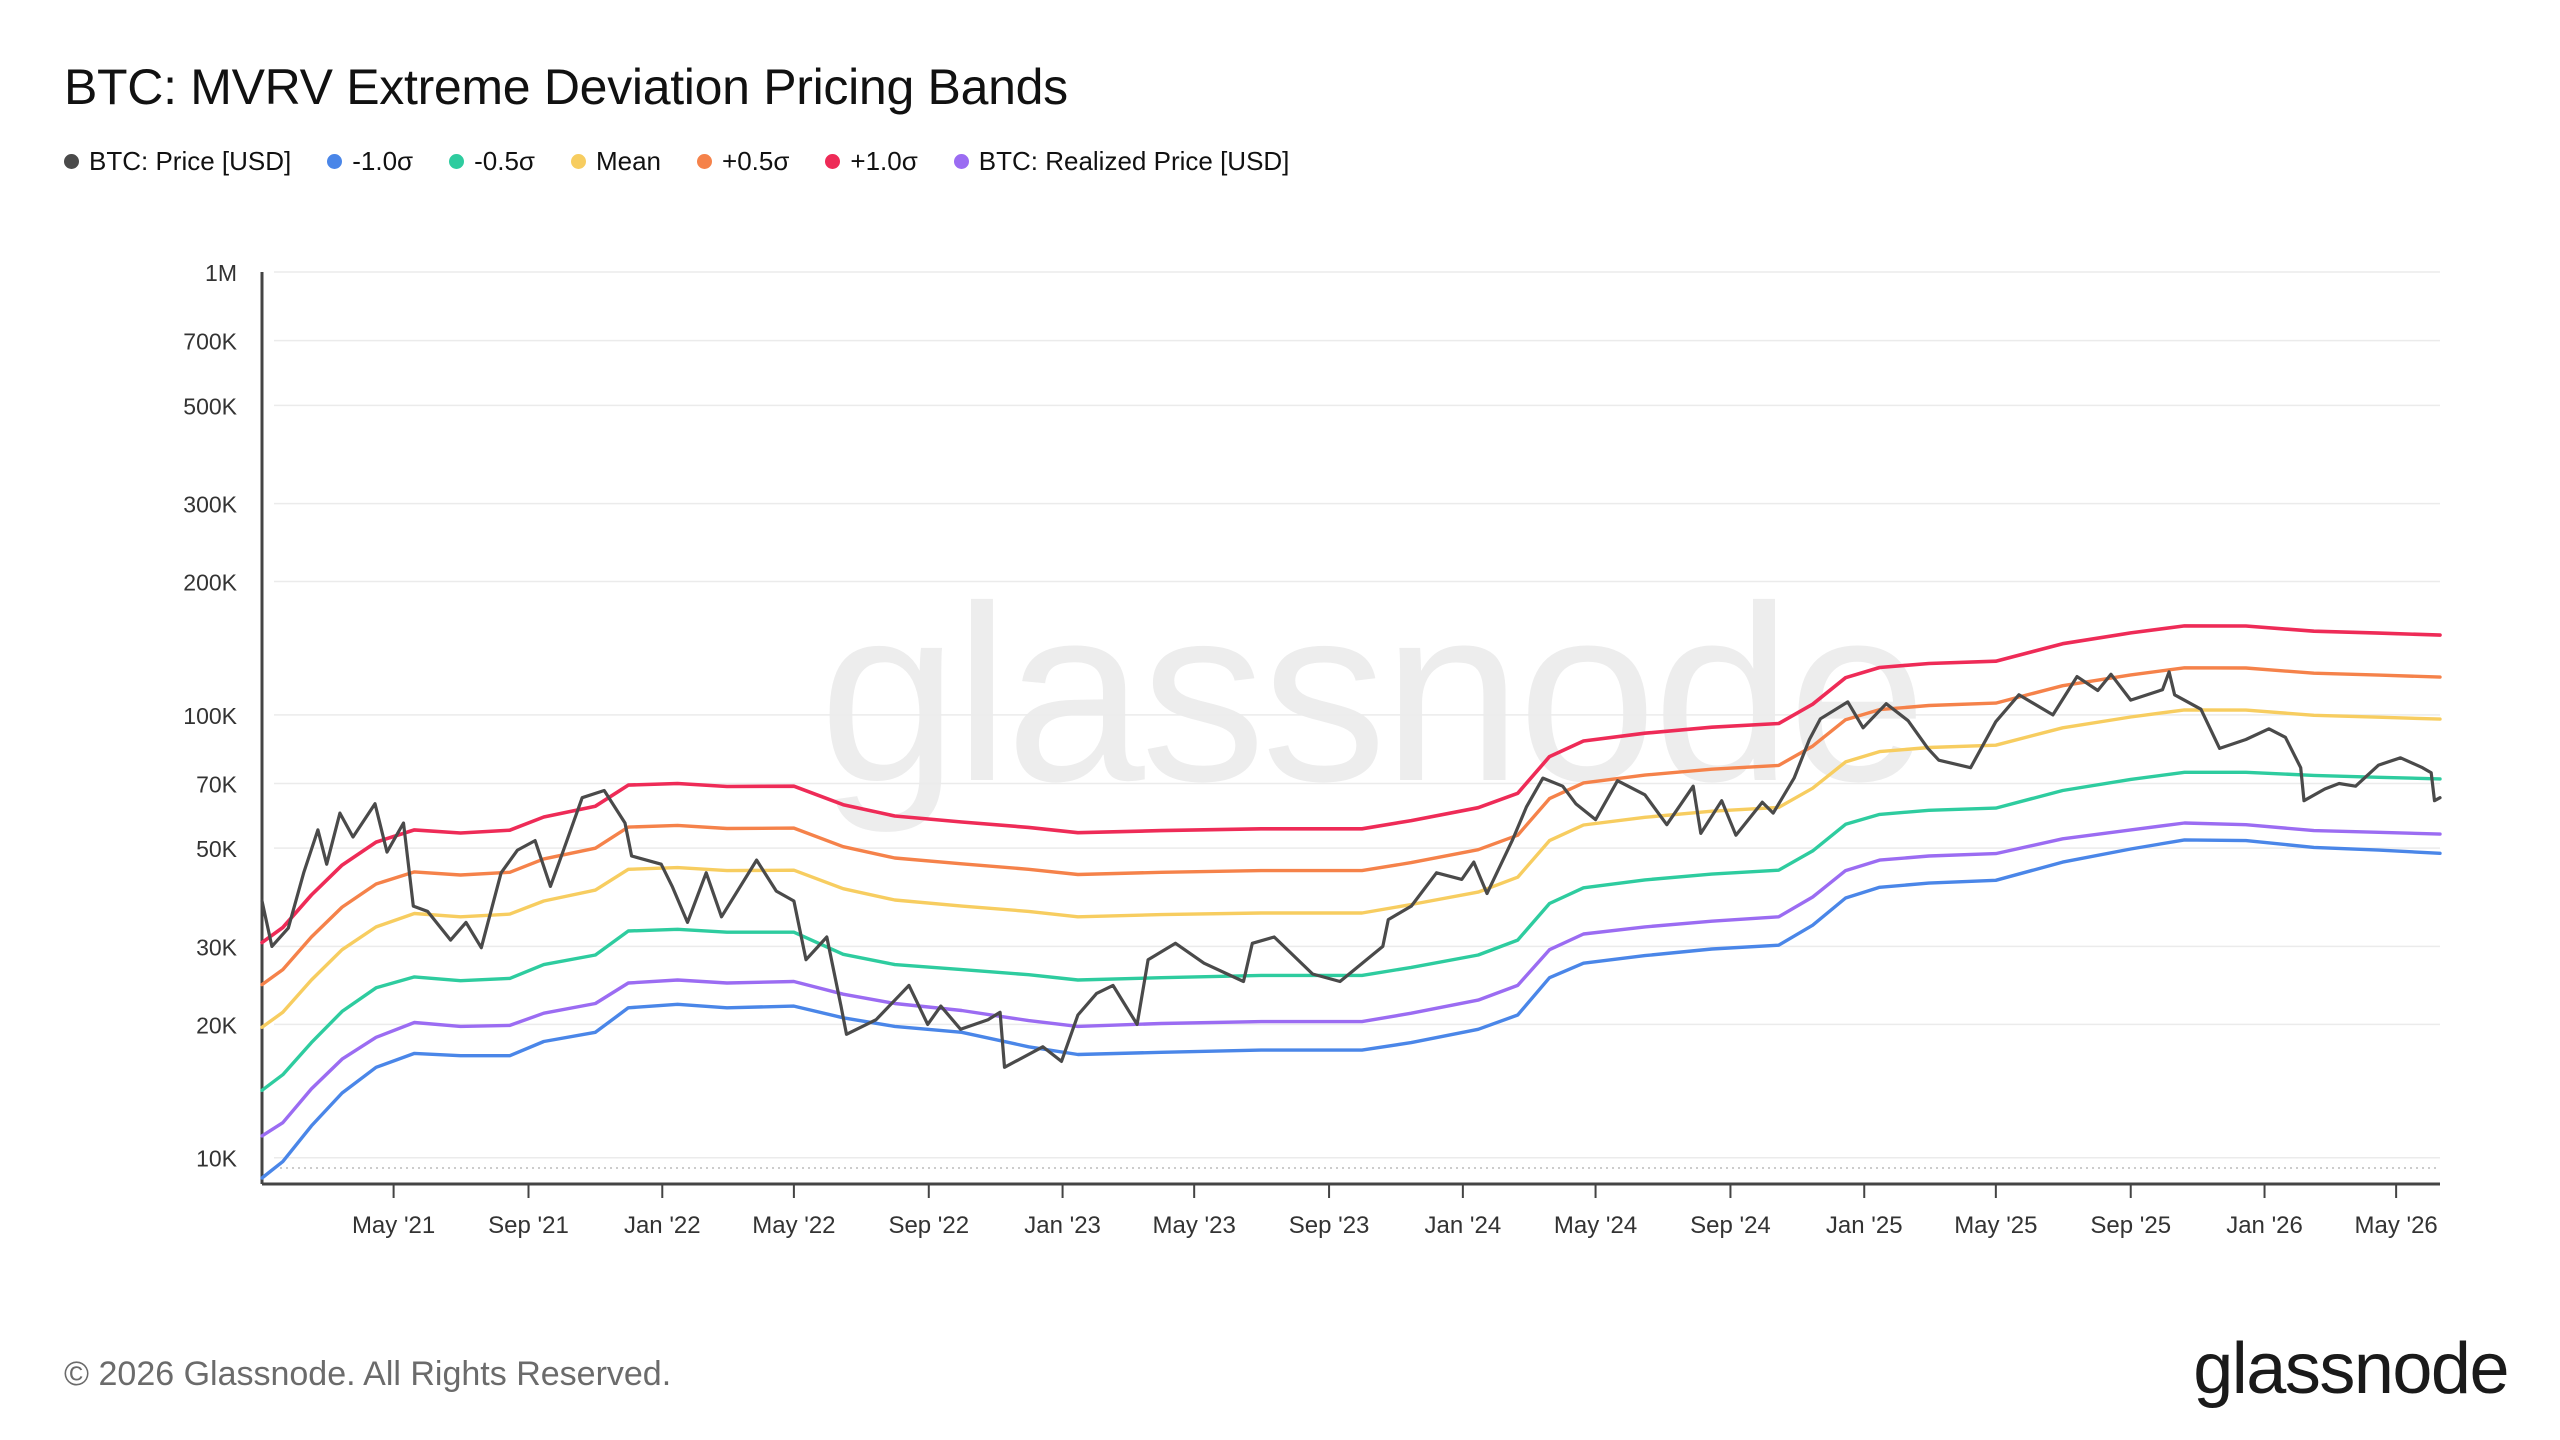  Describe the element at coordinates (756, 161) in the screenshot. I see `legend-label: +0.5σ` at that location.